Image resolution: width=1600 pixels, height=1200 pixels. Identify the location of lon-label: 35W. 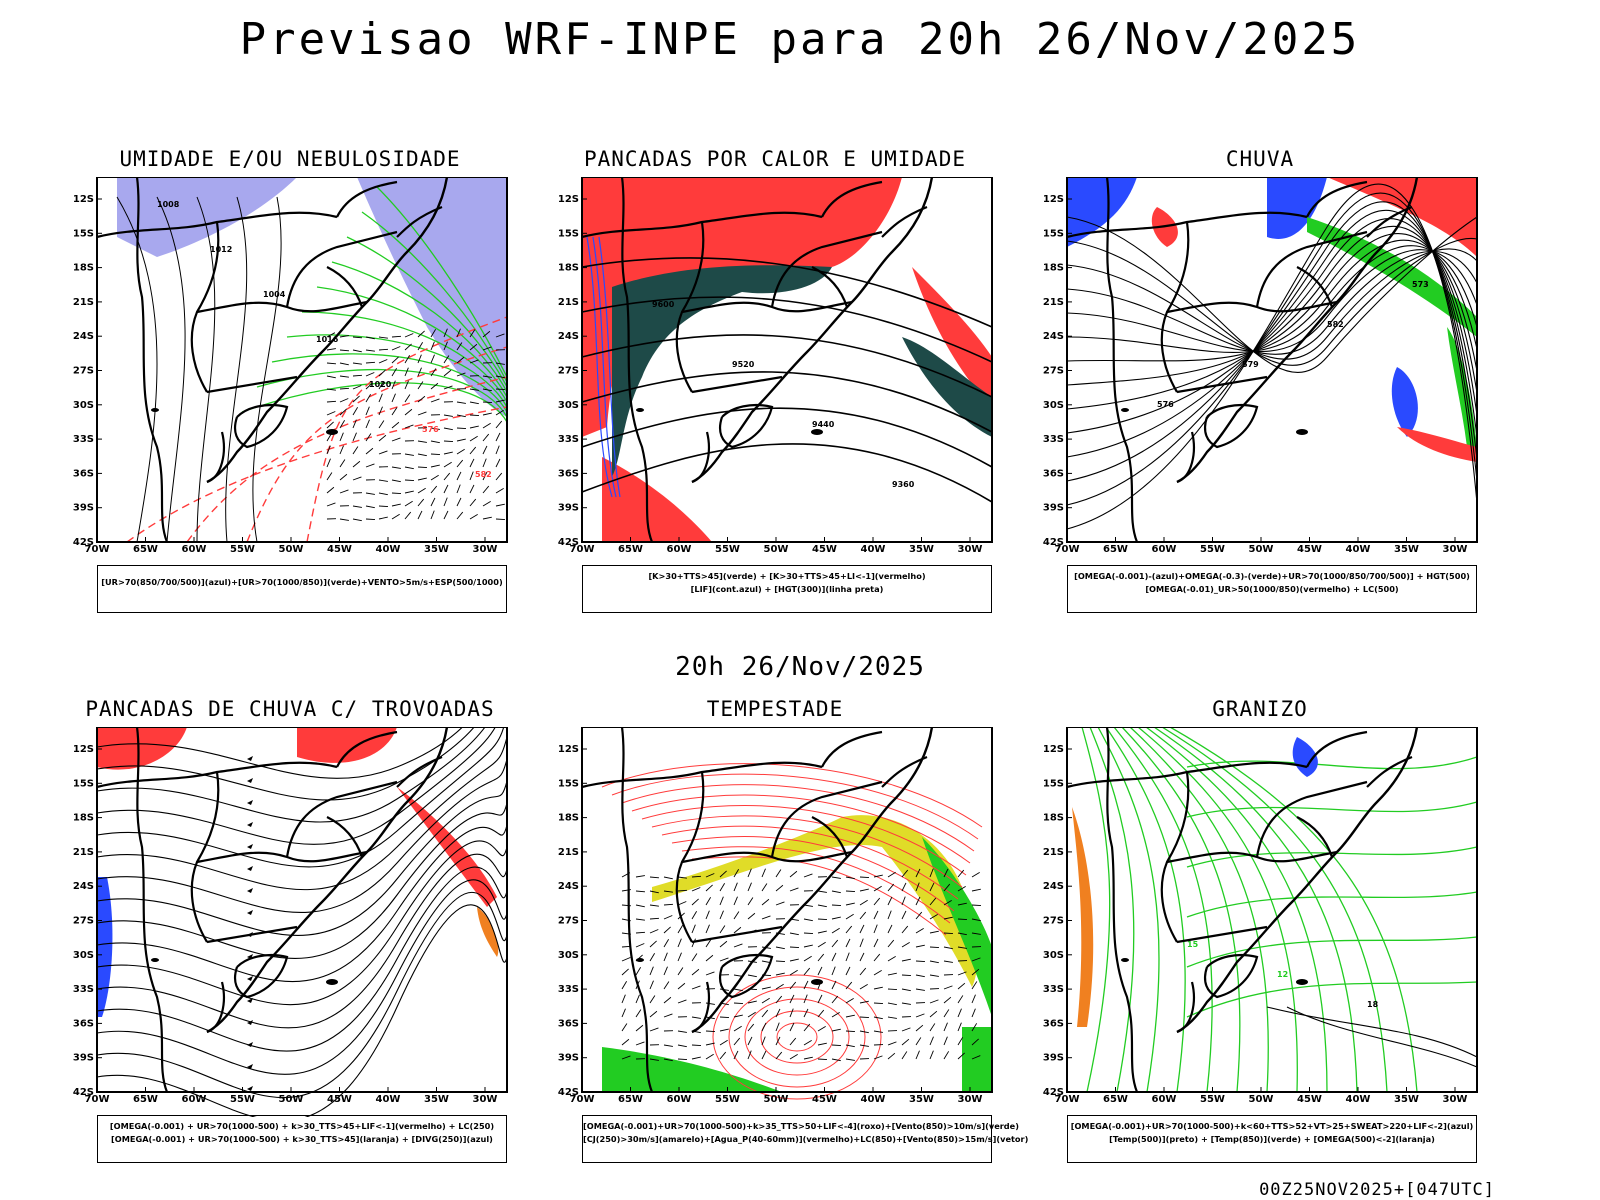
(436, 549).